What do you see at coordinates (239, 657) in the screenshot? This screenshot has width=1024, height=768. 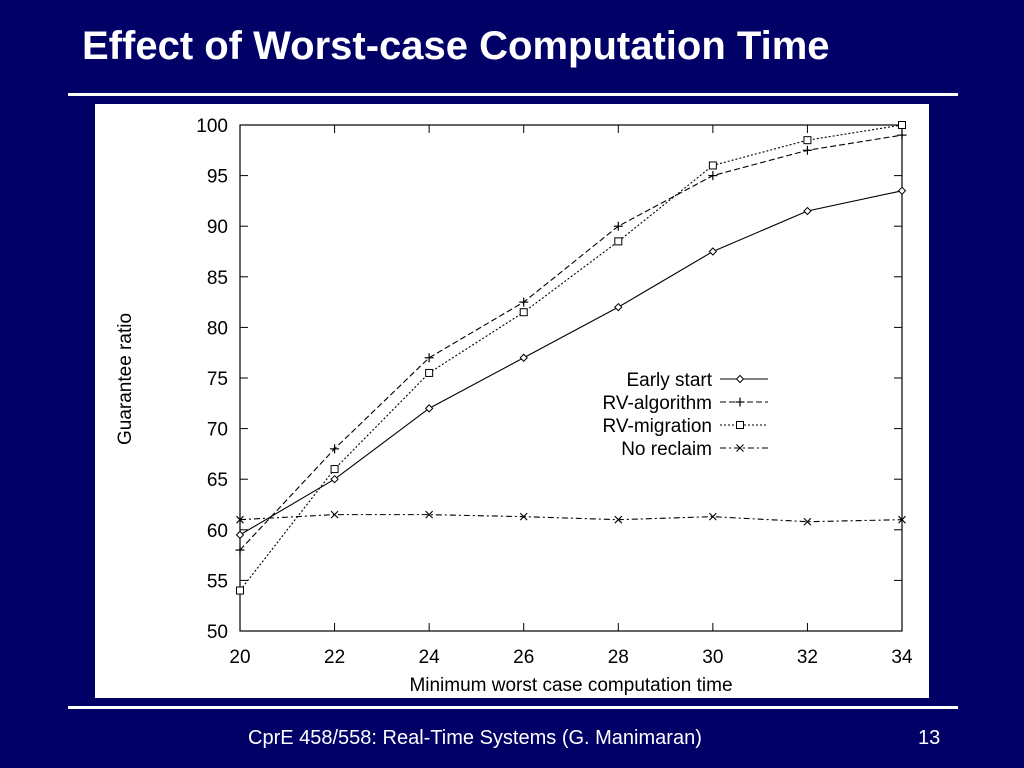 I see `x-tick-label: 20` at bounding box center [239, 657].